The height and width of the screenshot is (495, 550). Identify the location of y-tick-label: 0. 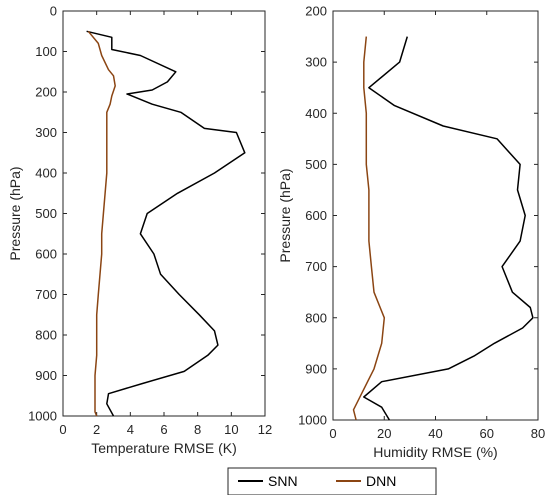
(53, 11).